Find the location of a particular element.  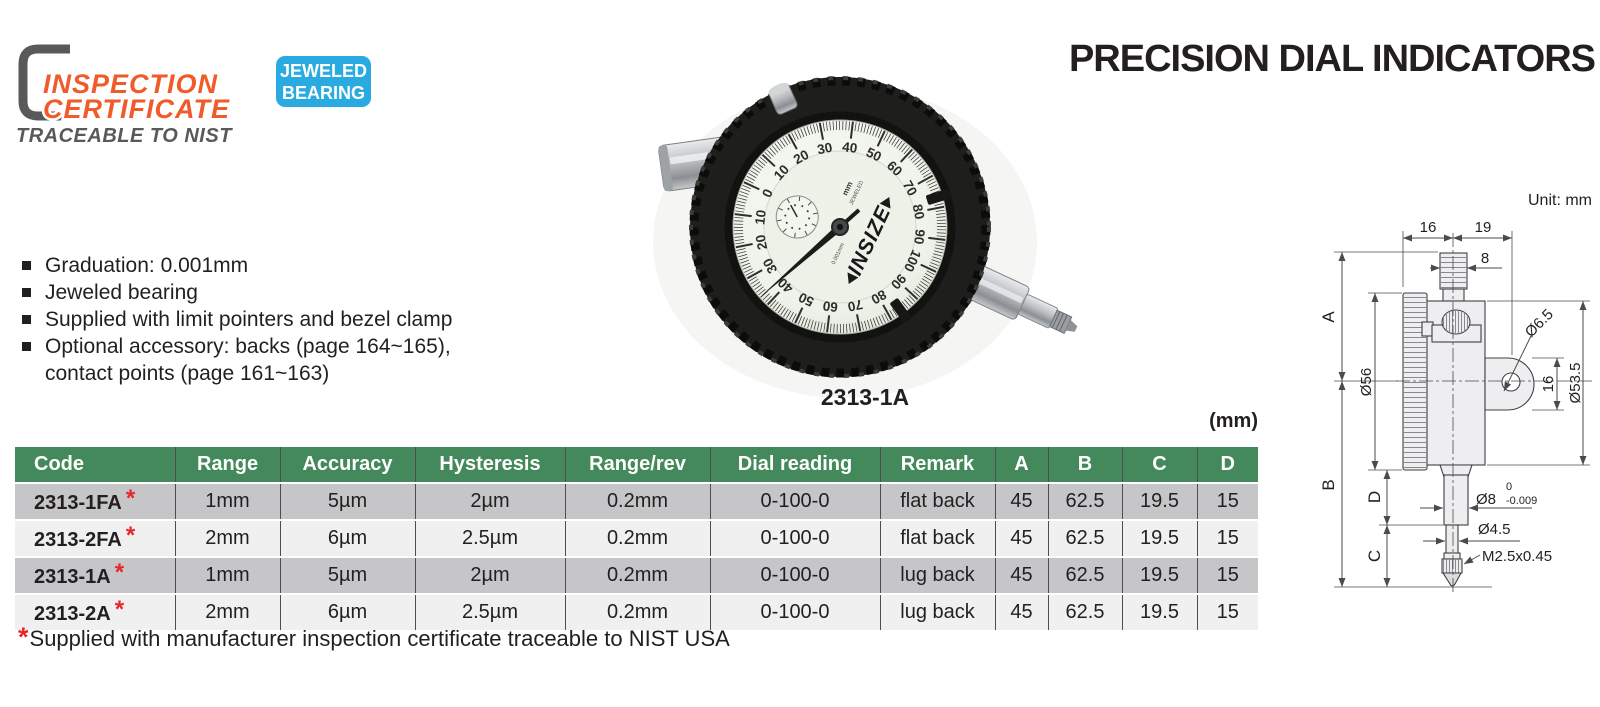

jeweled-bearing-badge: JEWELED BEARING is located at coordinates (323, 81).